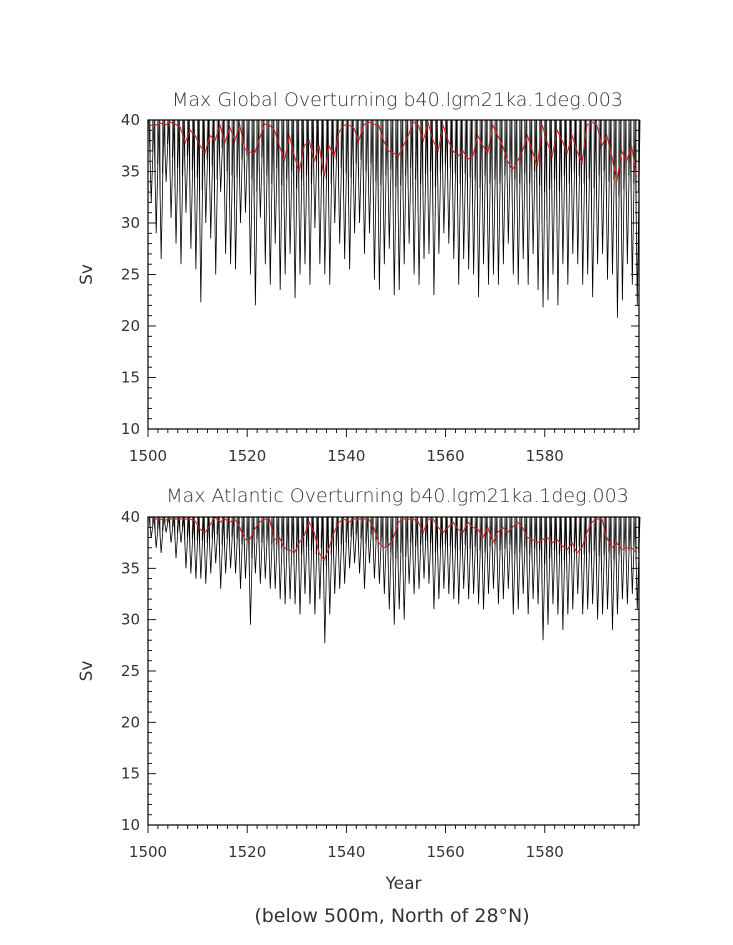  Describe the element at coordinates (130, 722) in the screenshot. I see `y-tick-label: 20` at that location.